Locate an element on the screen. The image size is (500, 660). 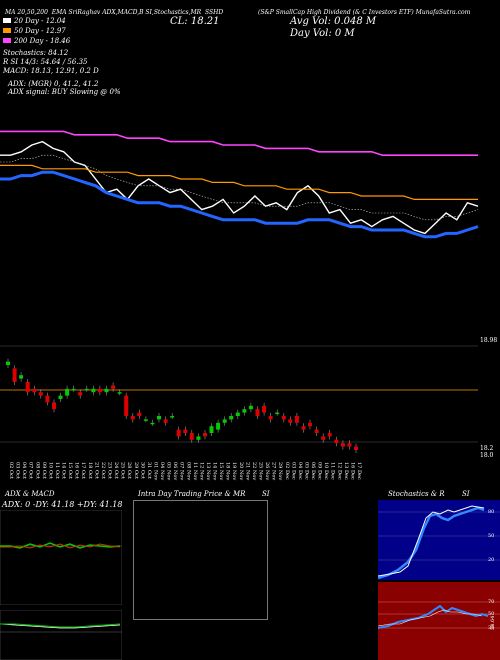
date-tick-label: 22 Oct is located at coordinates (103, 470).